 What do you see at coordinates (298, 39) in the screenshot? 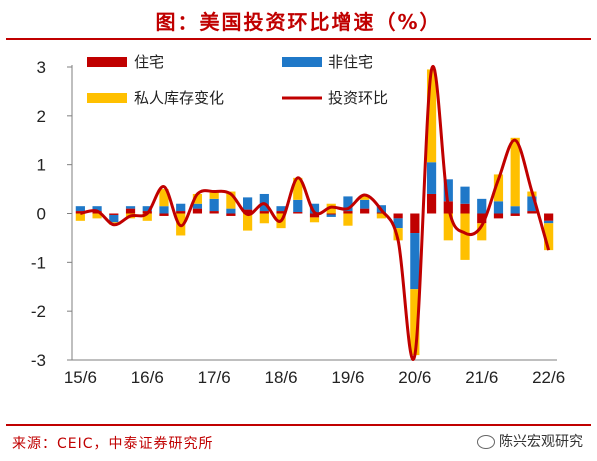
I see `title-divider` at bounding box center [298, 39].